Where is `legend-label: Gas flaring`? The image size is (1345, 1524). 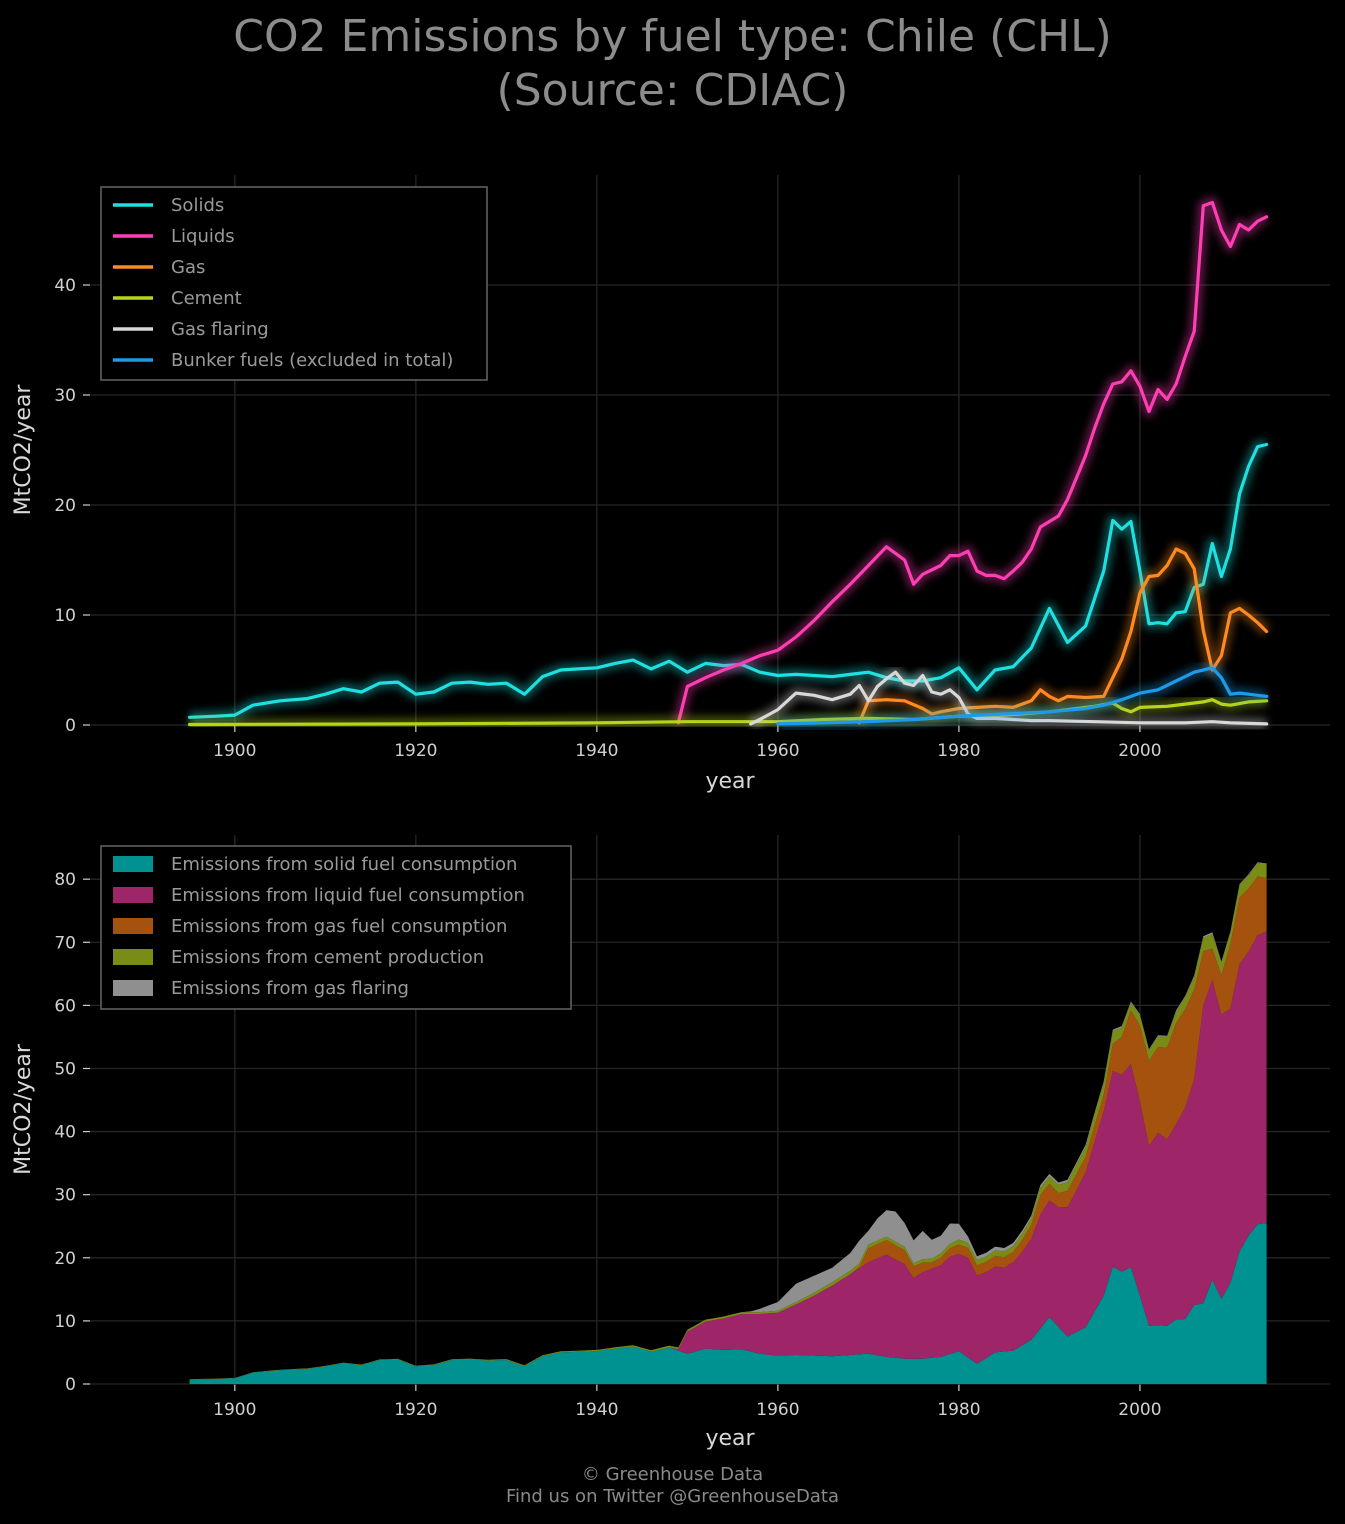 legend-label: Gas flaring is located at coordinates (220, 329).